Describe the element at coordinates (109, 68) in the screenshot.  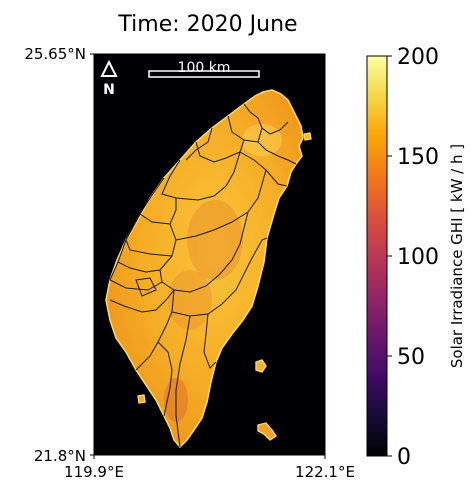
I see `north-arrow-icon` at that location.